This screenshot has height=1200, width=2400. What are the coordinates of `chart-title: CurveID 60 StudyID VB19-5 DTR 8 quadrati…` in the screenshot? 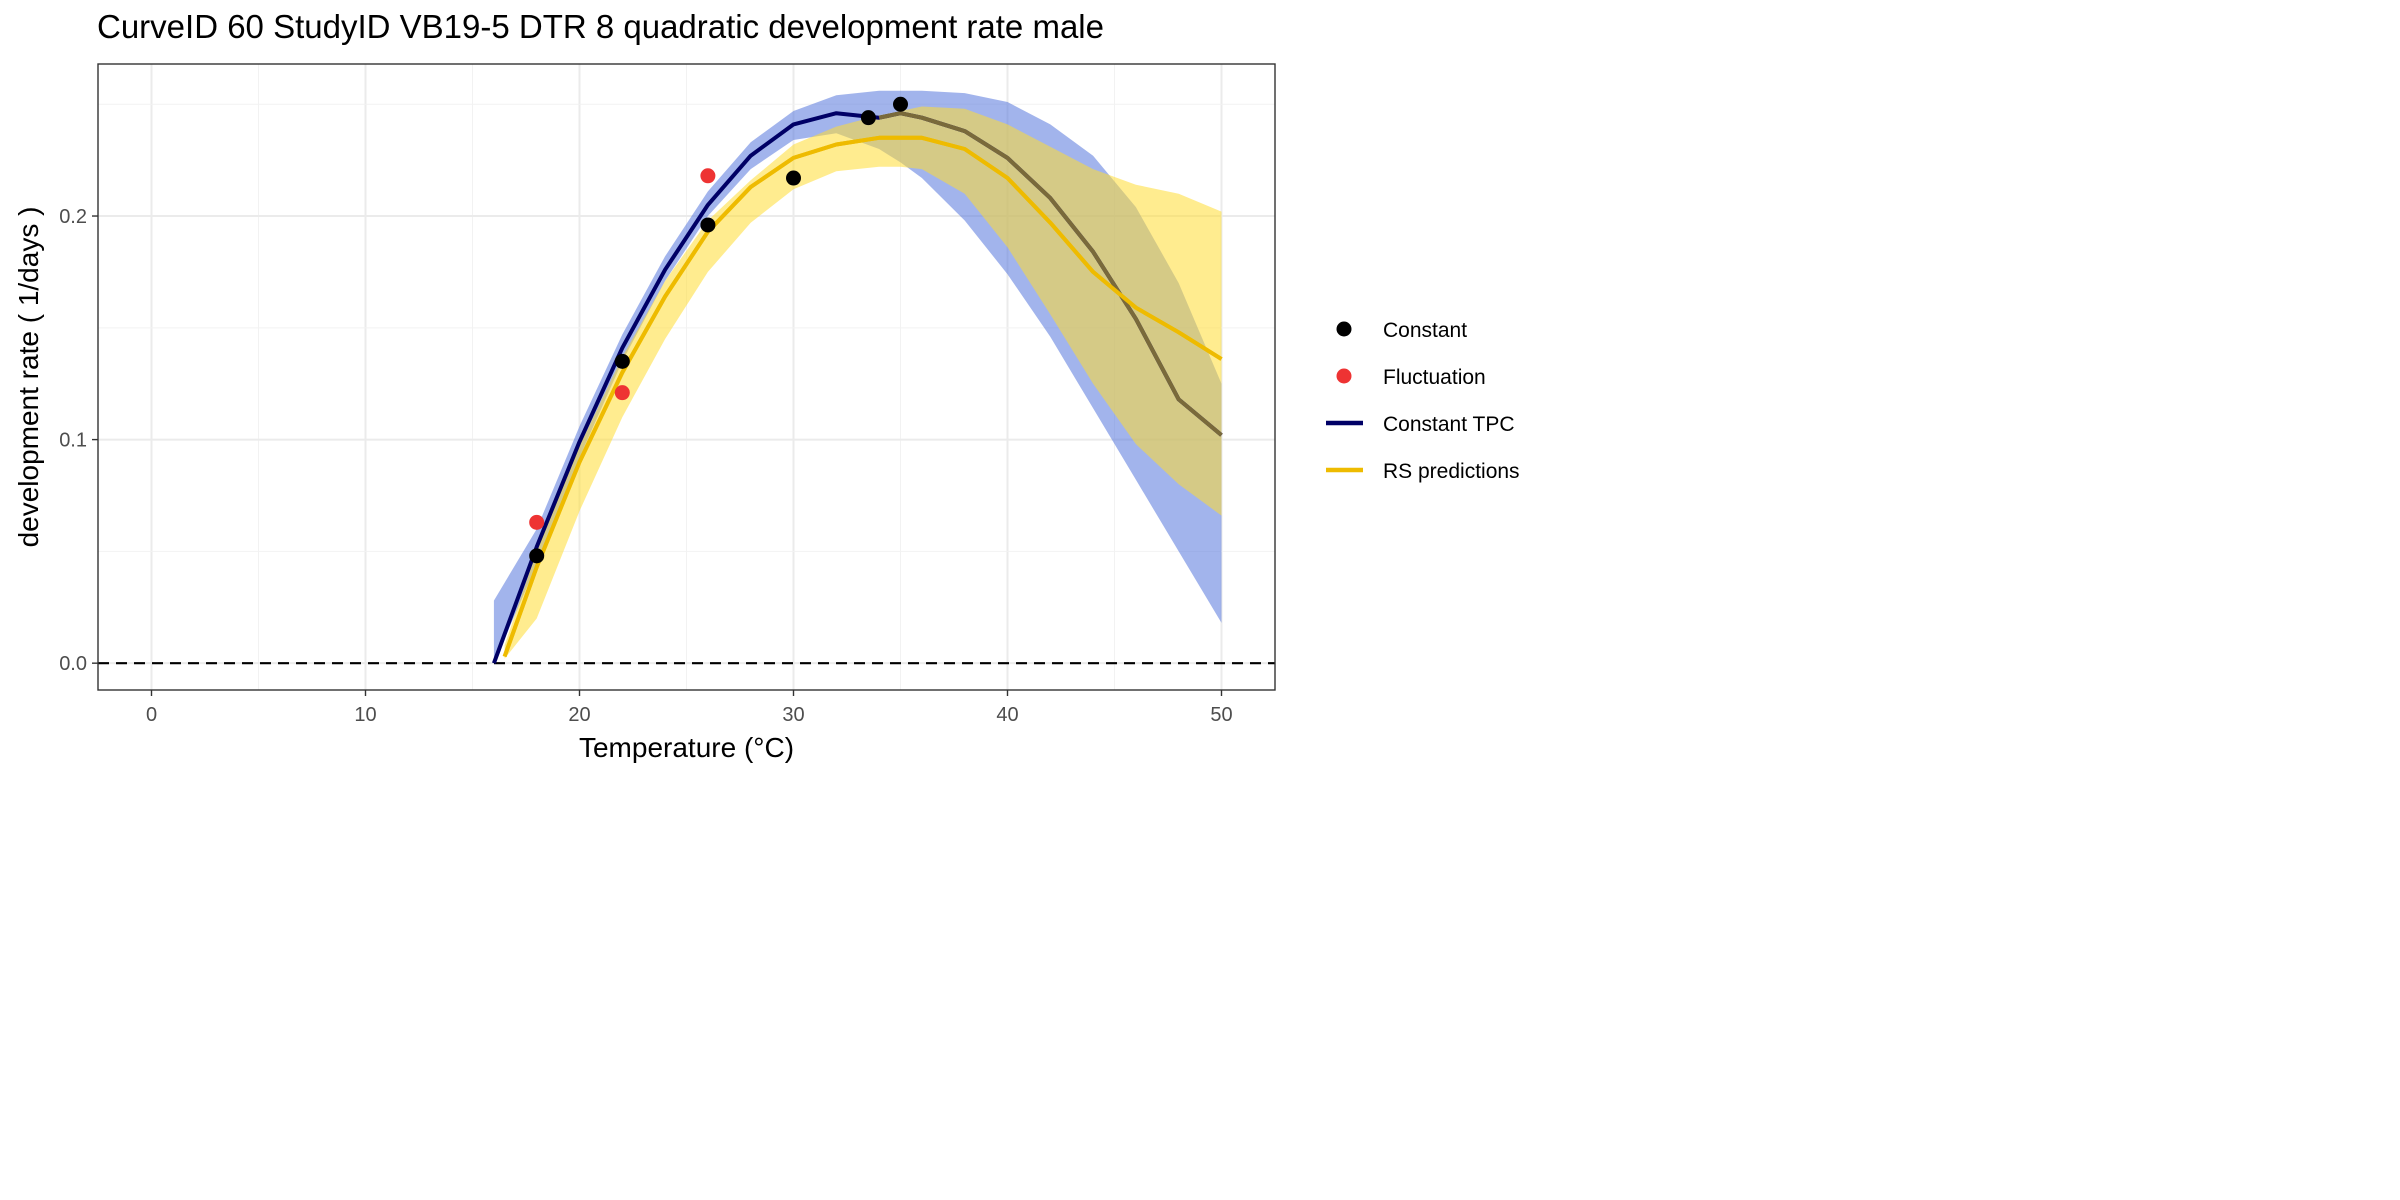 It's located at (600, 26).